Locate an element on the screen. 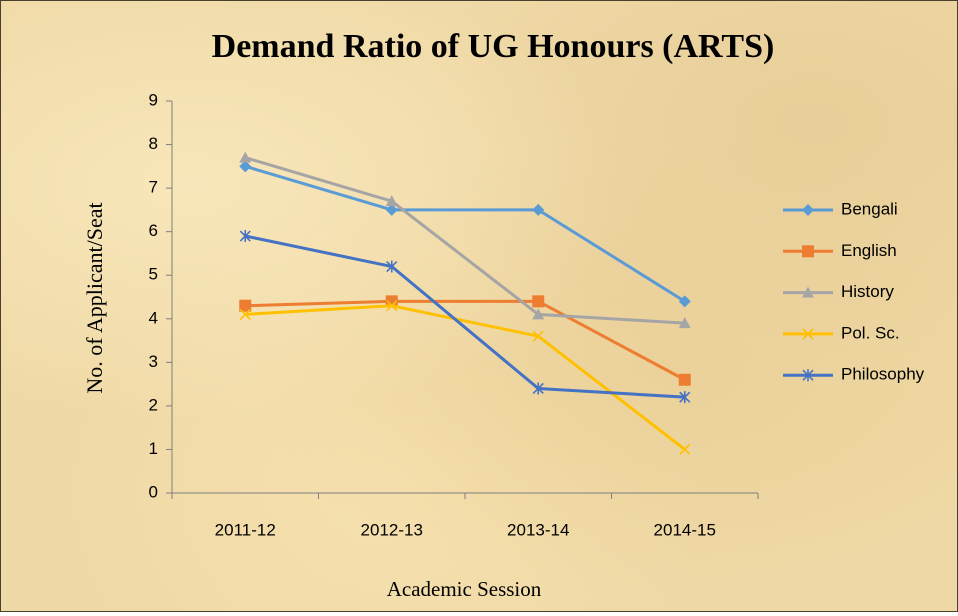  y-tick-label: 6 is located at coordinates (153, 230).